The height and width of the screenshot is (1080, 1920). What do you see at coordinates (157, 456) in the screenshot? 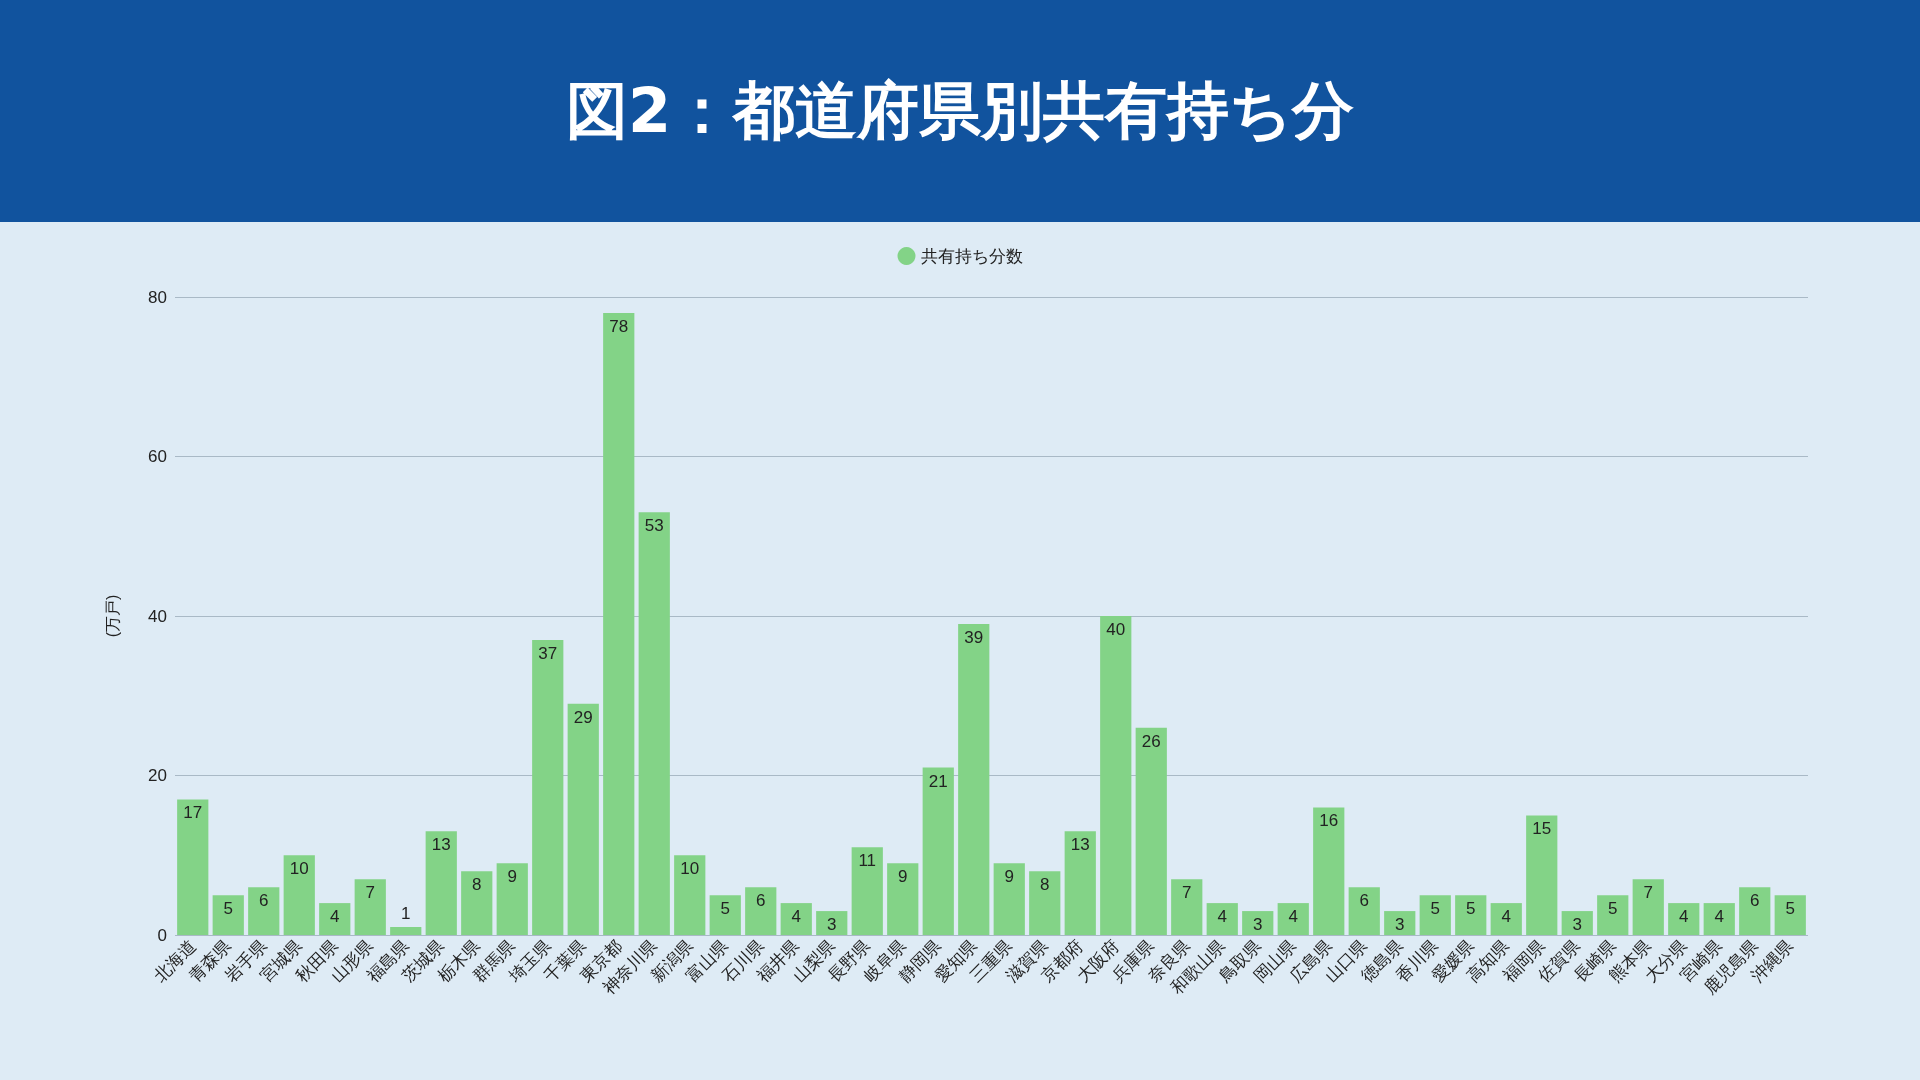
I see `y-tick-label: 60` at bounding box center [157, 456].